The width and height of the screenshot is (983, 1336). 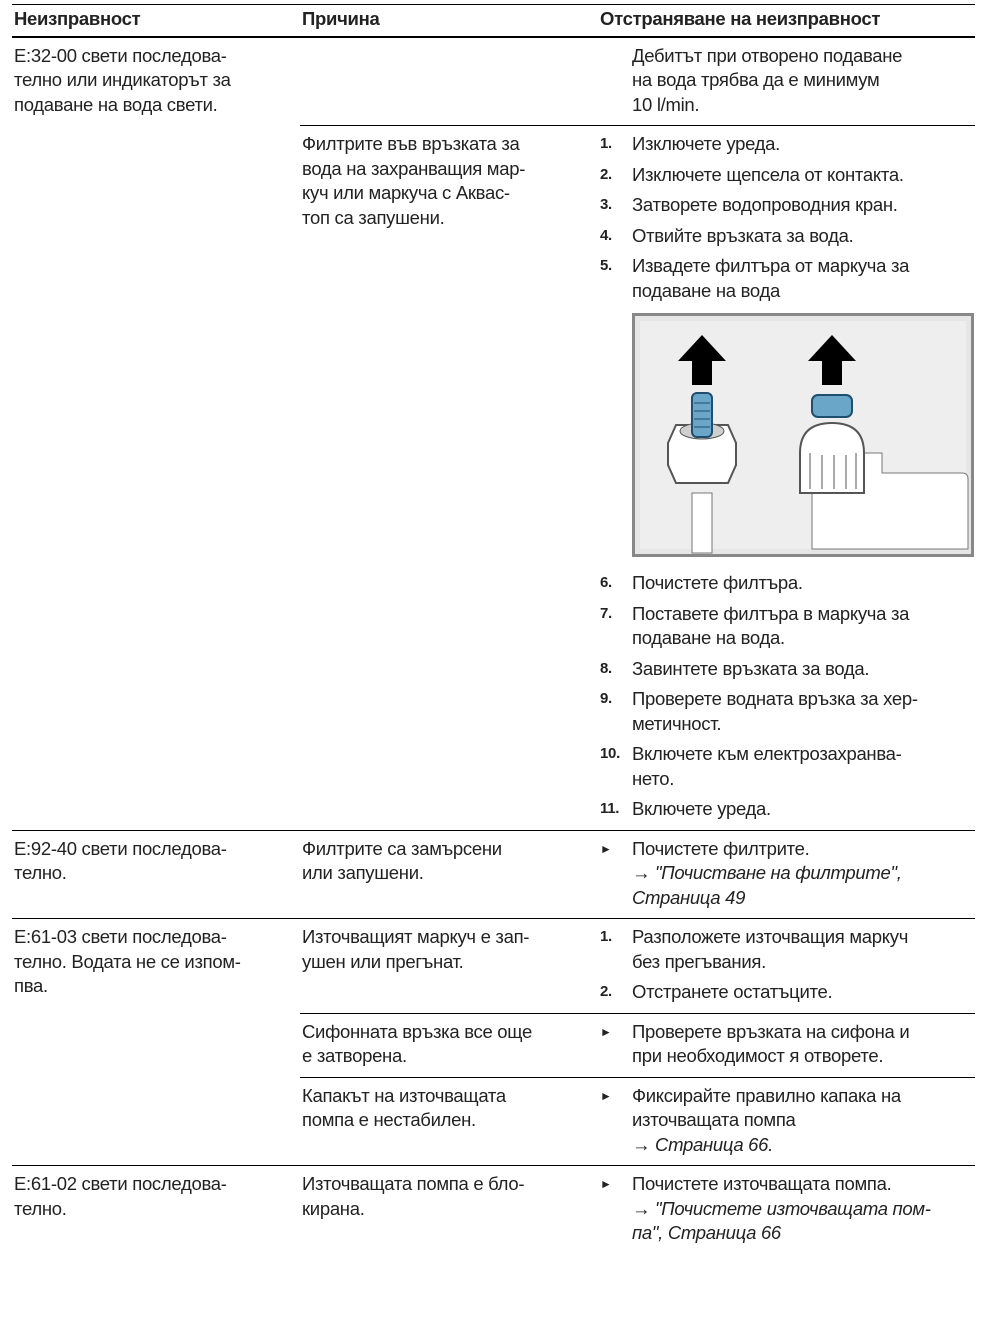 What do you see at coordinates (771, 1031) in the screenshot?
I see `text-line: Проверете връзката на сифона и` at bounding box center [771, 1031].